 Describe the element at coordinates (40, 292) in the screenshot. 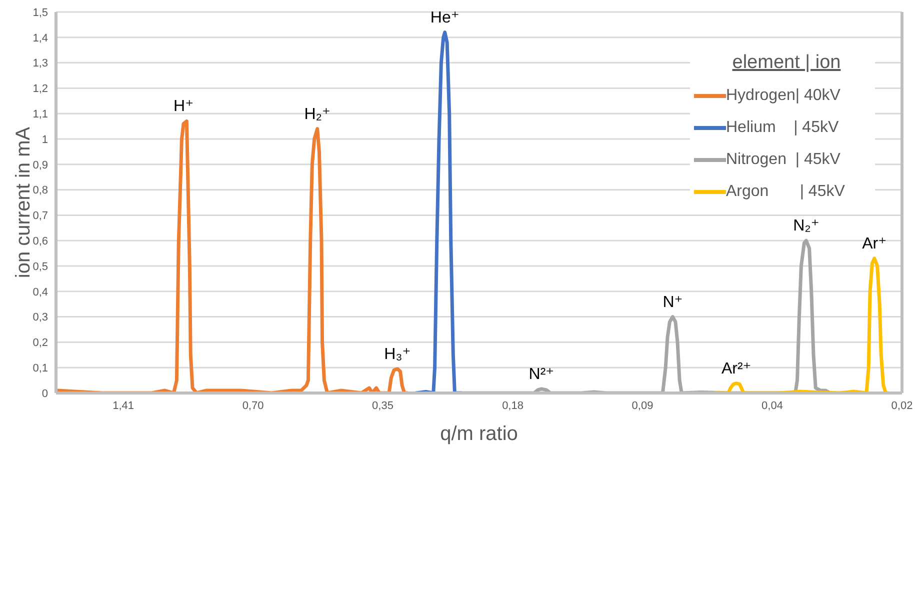

I see `y-tick-label: 0,4` at that location.